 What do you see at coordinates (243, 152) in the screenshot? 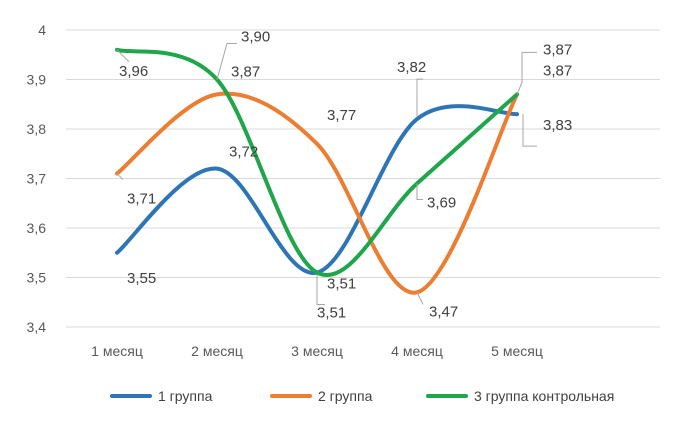
I see `data-label: 3,72` at bounding box center [243, 152].